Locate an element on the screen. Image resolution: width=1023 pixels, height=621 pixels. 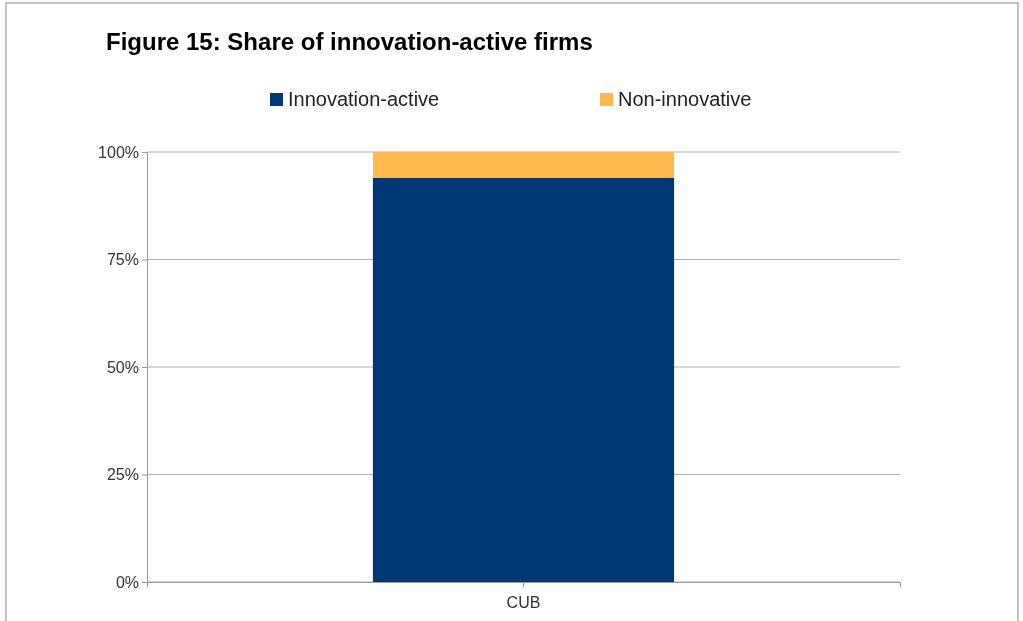
y-tick-label: 75% is located at coordinates (122, 260).